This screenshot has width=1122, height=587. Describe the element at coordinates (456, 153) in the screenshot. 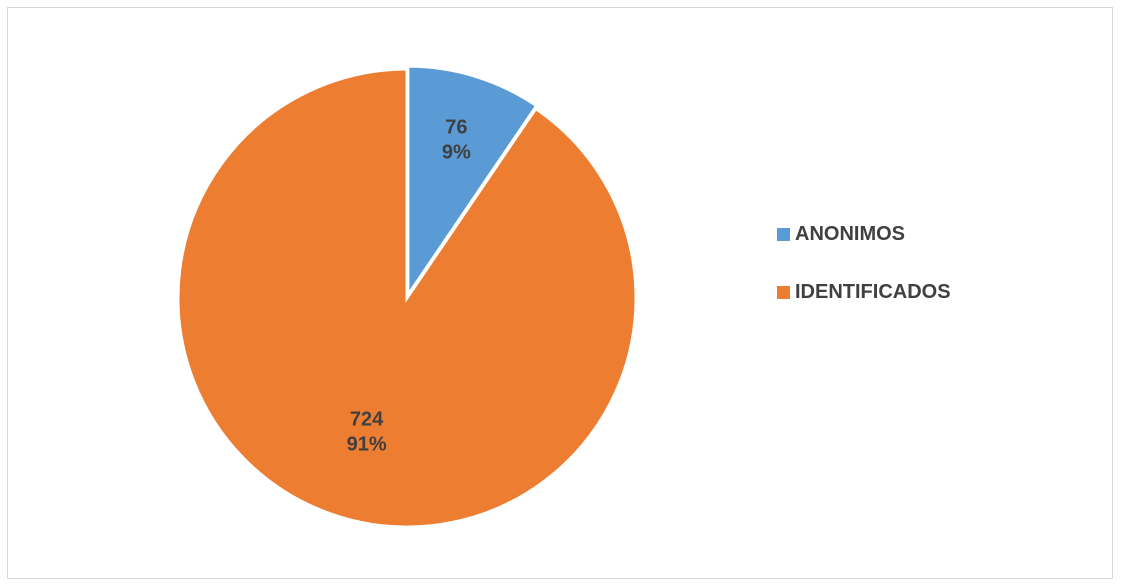

I see `data-label-percent: 9%` at that location.